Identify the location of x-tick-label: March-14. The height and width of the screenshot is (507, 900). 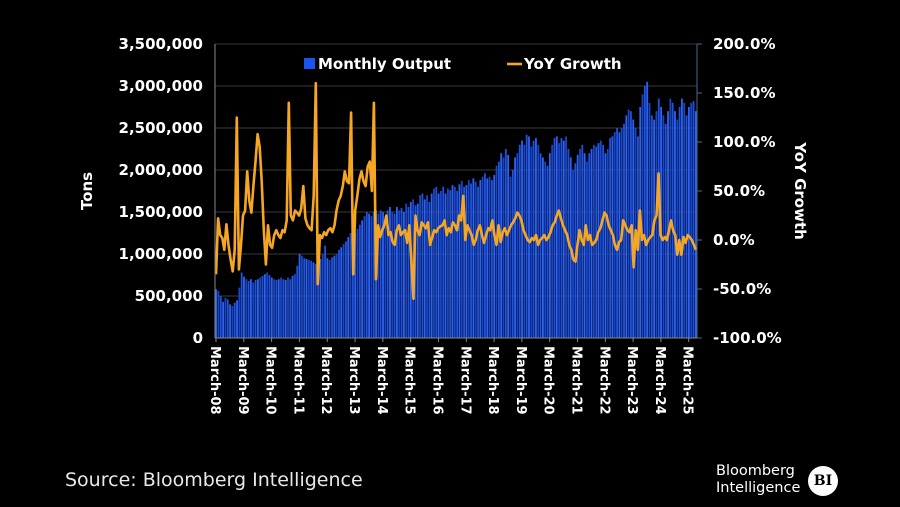
(381, 380).